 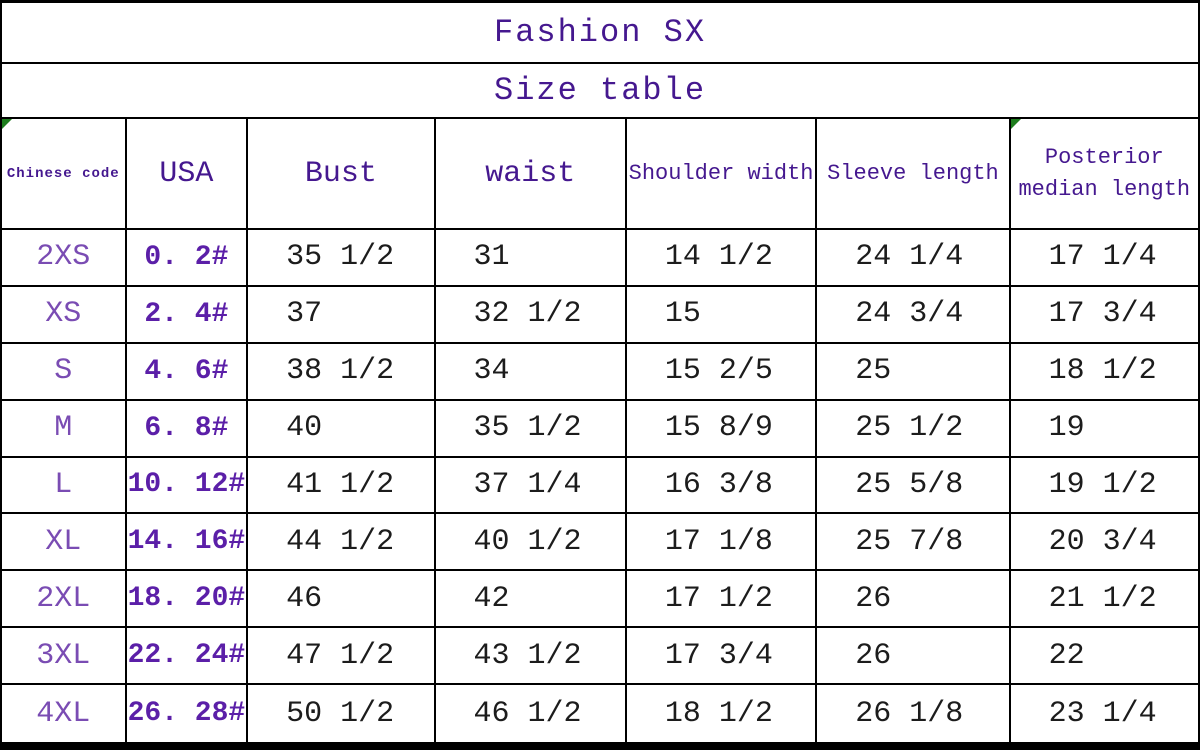 What do you see at coordinates (531, 600) in the screenshot?
I see `table-cell: 42` at bounding box center [531, 600].